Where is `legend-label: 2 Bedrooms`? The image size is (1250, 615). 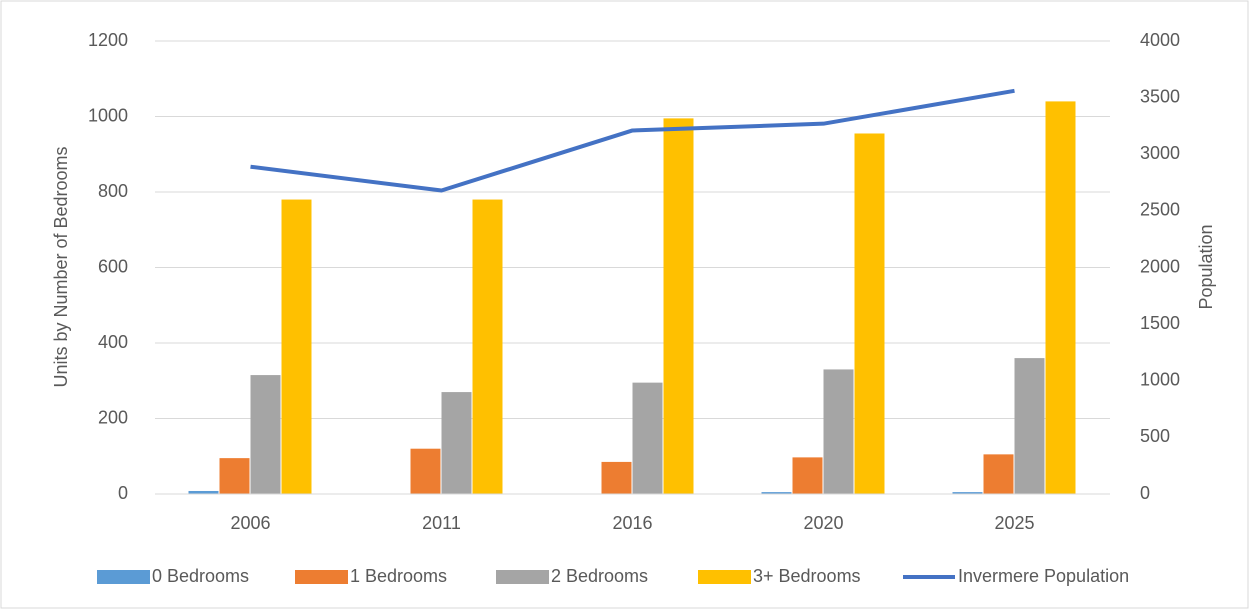
legend-label: 2 Bedrooms is located at coordinates (599, 576).